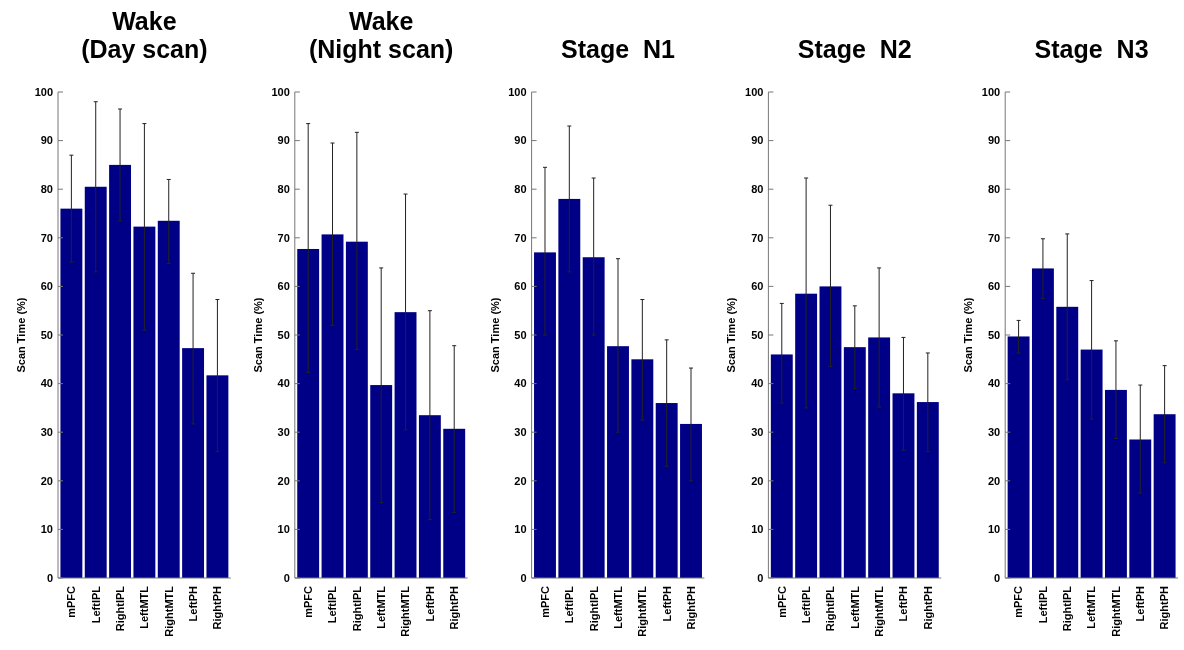  What do you see at coordinates (144, 35) in the screenshot?
I see `chart-title: Wake (Day scan)` at bounding box center [144, 35].